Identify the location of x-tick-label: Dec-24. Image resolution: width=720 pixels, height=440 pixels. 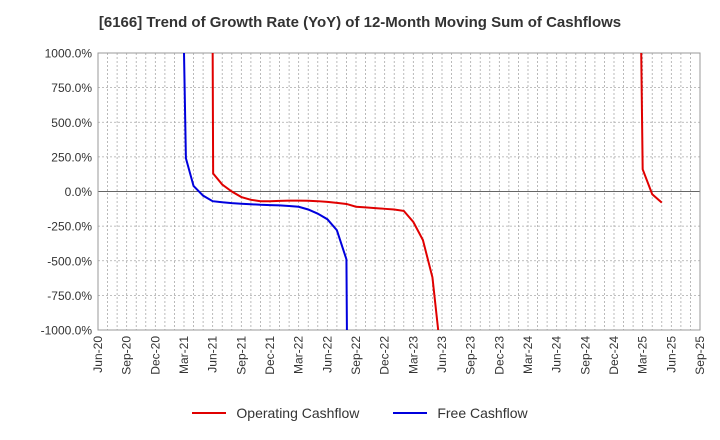
(614, 355).